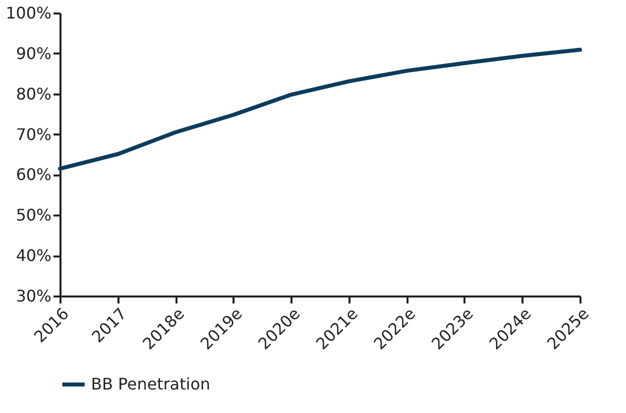 The width and height of the screenshot is (626, 413). Describe the element at coordinates (34, 53) in the screenshot. I see `y-tick-label: 90%` at that location.